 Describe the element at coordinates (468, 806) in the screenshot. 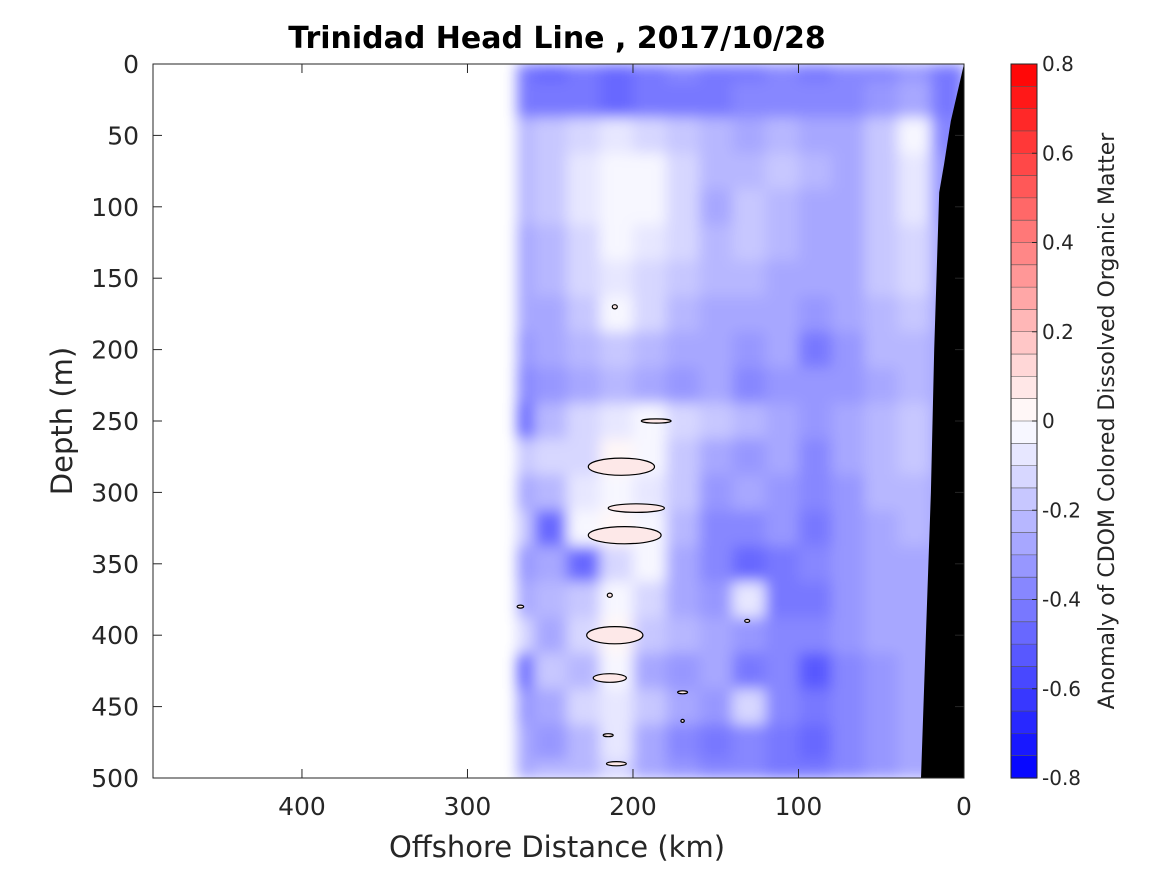

I see `x-tick-label: 300` at that location.